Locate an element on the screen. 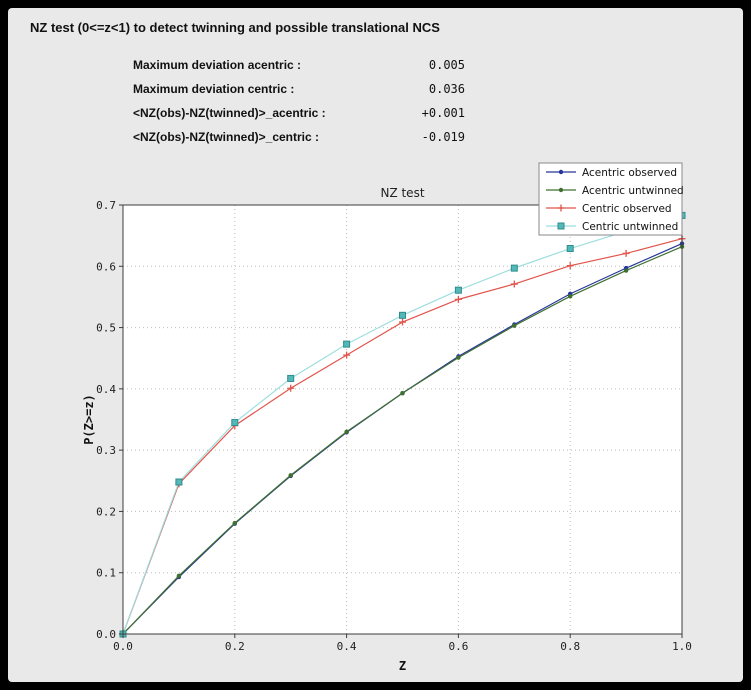  x-tick-label: 0.4 is located at coordinates (347, 646).